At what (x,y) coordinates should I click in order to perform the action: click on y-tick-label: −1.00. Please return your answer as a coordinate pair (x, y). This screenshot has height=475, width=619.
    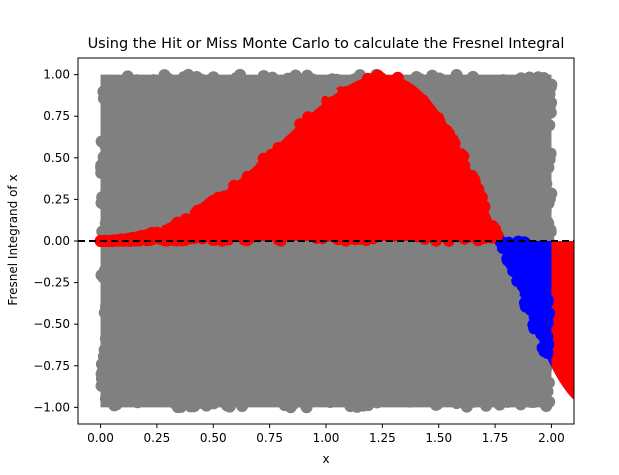
    Looking at the image, I should click on (51, 407).